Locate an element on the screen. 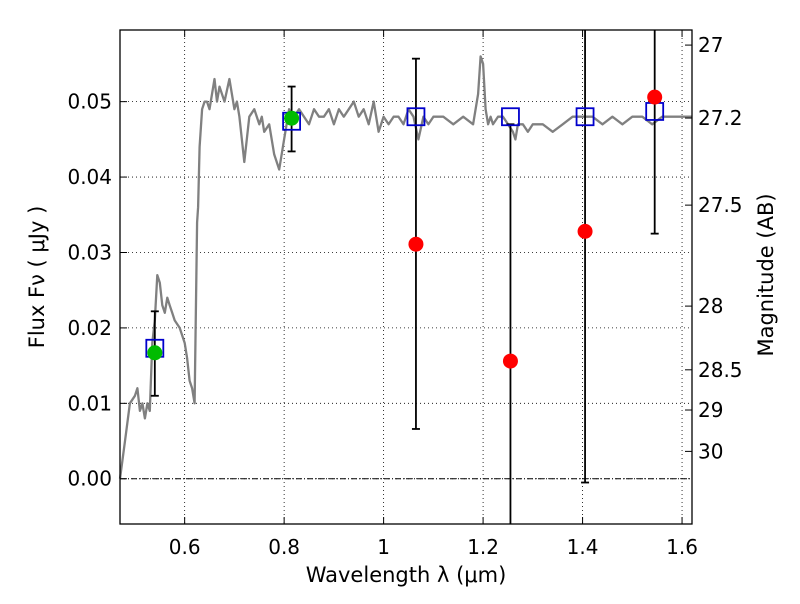  mag-tick-label: 27 is located at coordinates (710, 45).